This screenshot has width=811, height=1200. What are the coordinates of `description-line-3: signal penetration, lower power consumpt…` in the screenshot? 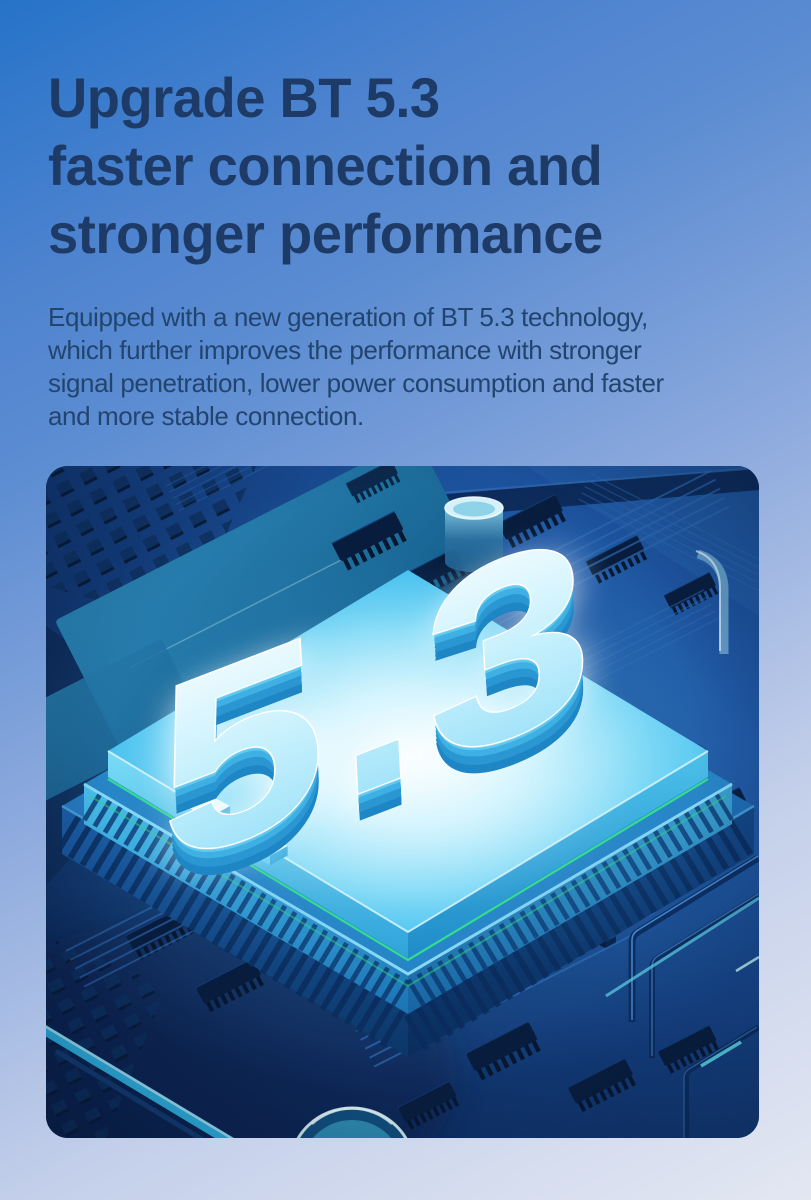 It's located at (356, 383).